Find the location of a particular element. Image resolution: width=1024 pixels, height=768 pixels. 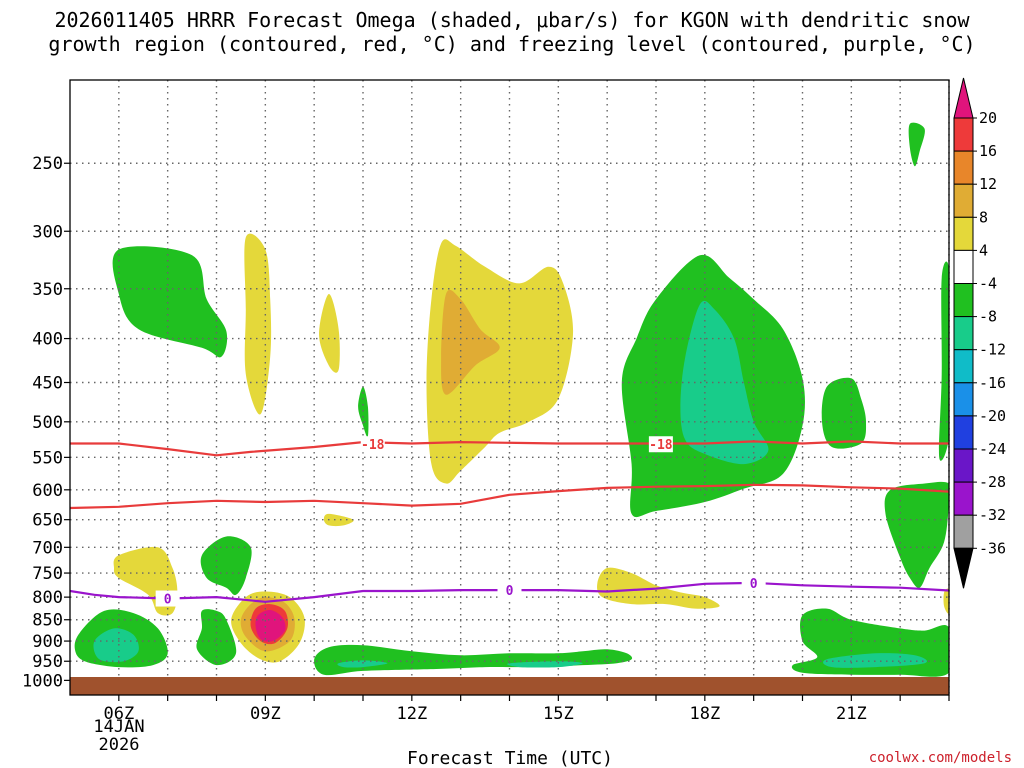

x-tick-label: 15Z is located at coordinates (558, 714).